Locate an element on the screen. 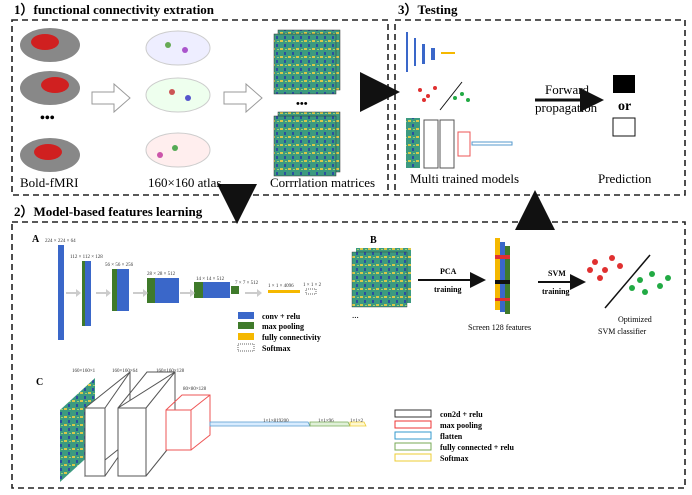 The height and width of the screenshot is (495, 692). dim-a-7: 1 × 1 × 4096 is located at coordinates (281, 286).